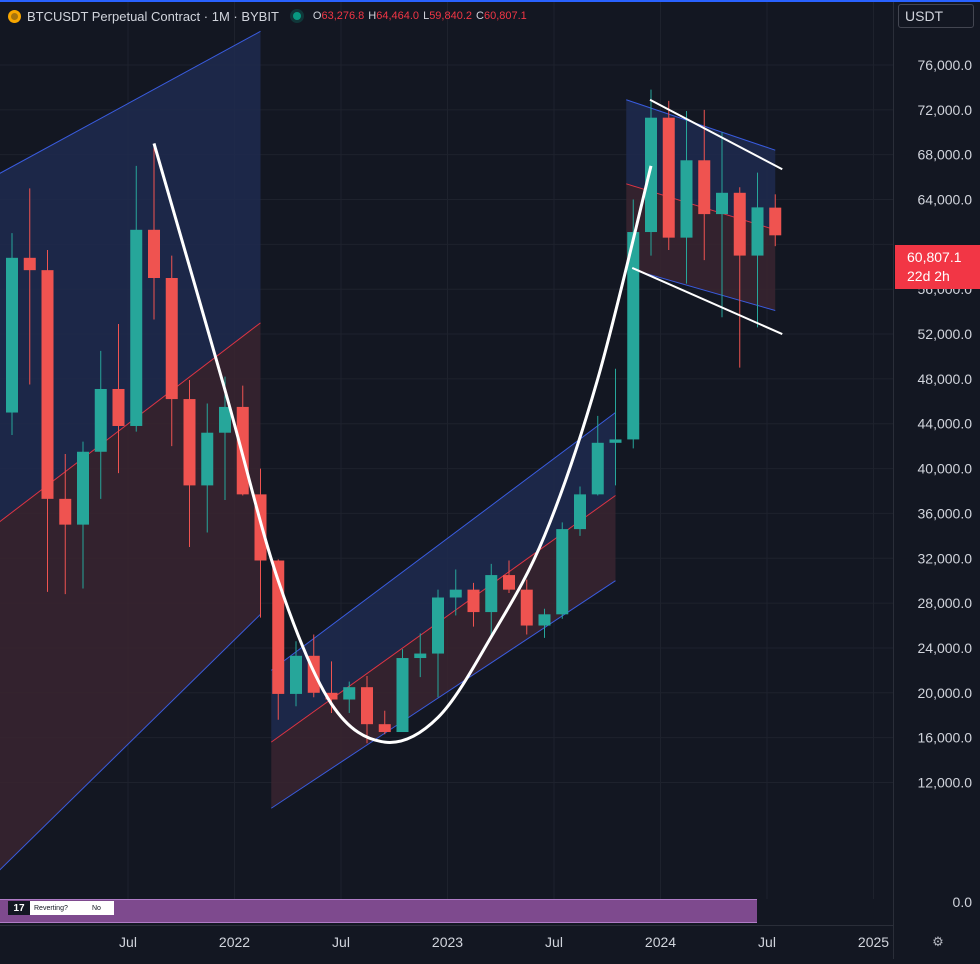 The height and width of the screenshot is (964, 980). I want to click on price-tick-label: 40,000.0, so click(945, 469).